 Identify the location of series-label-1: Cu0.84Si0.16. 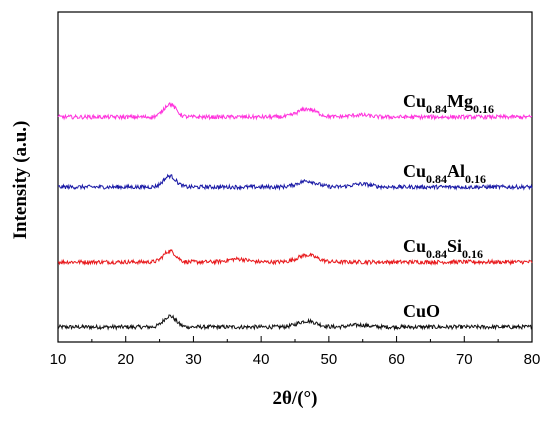
(443, 248).